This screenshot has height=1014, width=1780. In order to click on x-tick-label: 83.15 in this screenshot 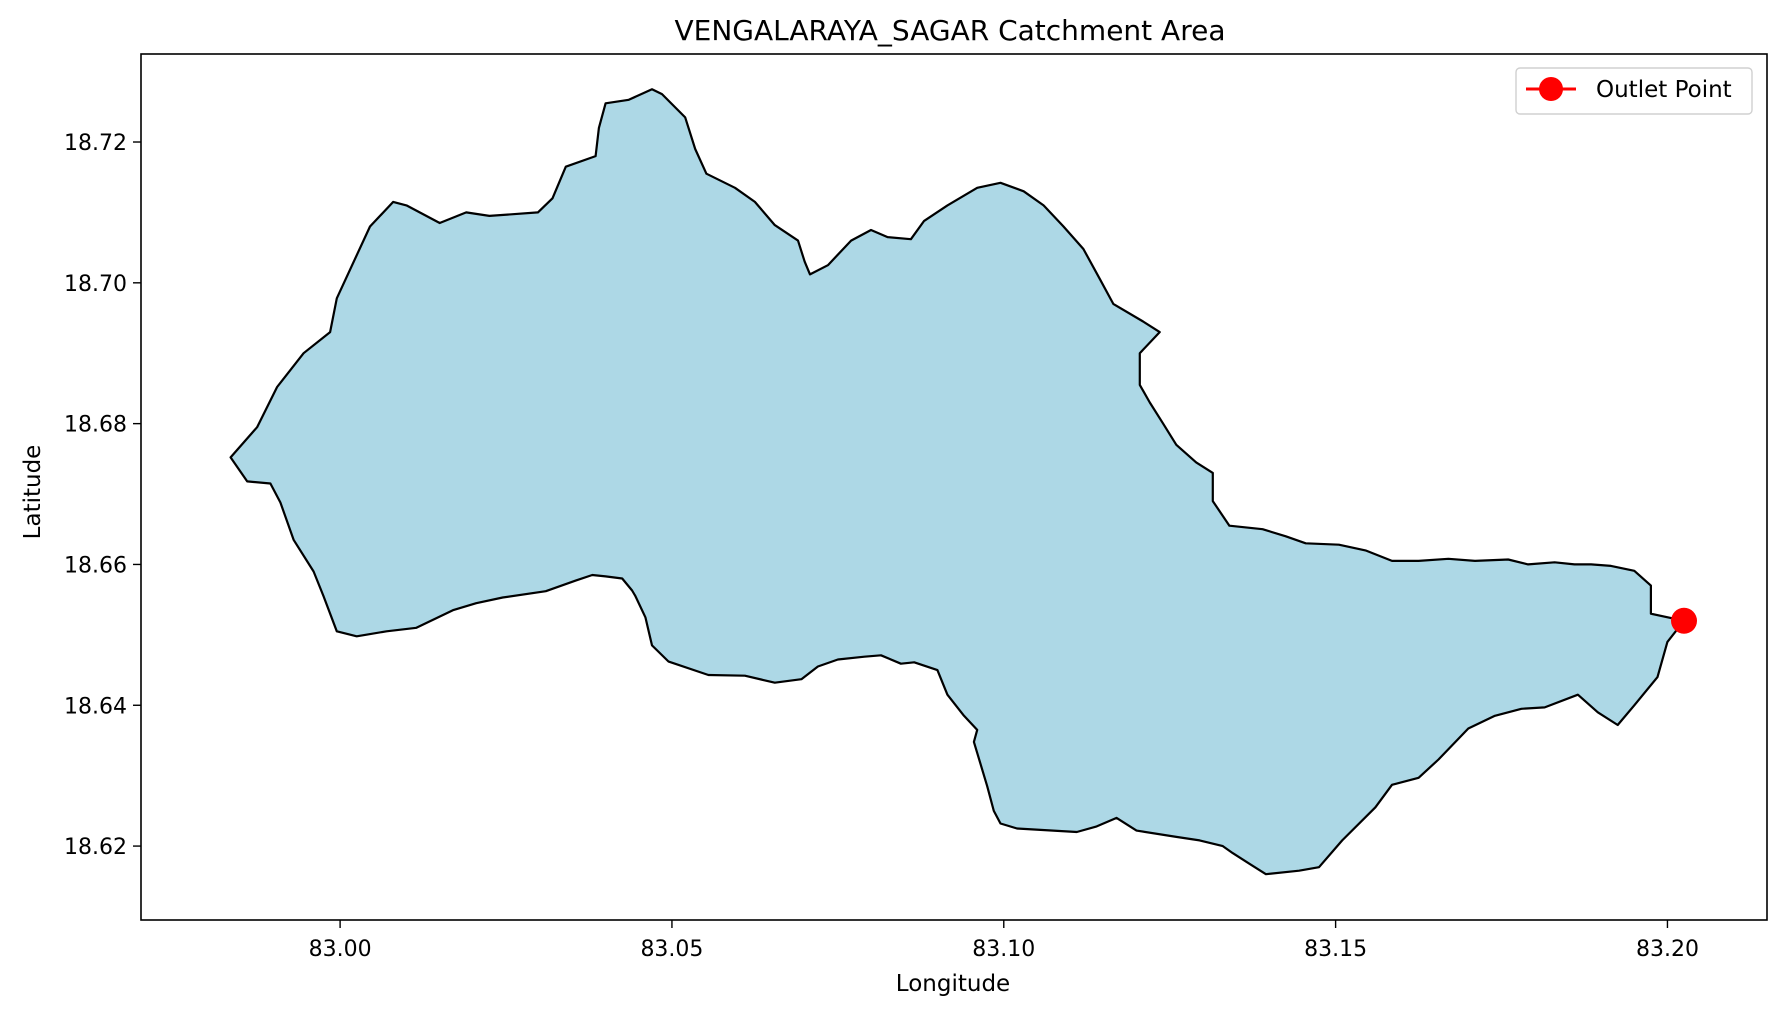, I will do `click(1335, 949)`.